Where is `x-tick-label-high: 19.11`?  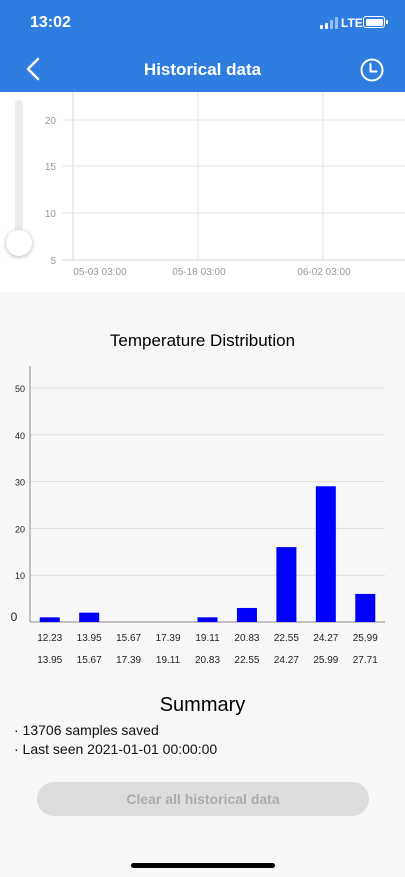
x-tick-label-high: 19.11 is located at coordinates (168, 660).